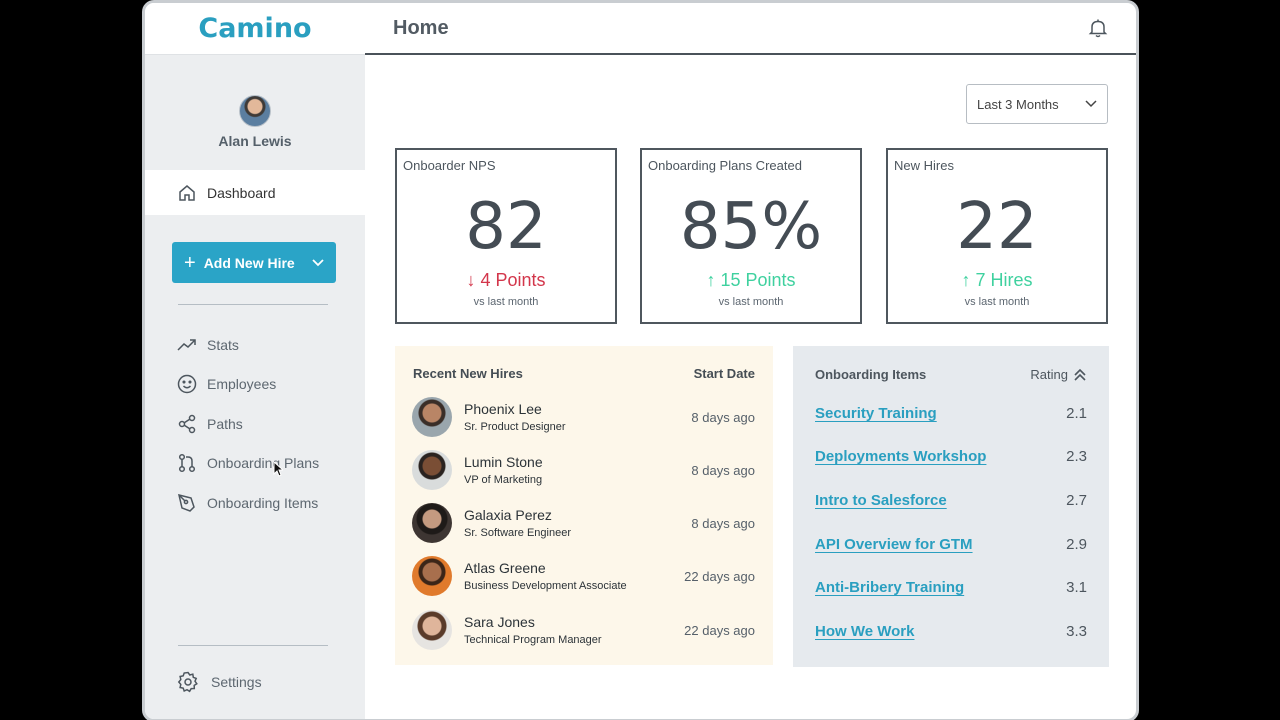  Describe the element at coordinates (890, 587) in the screenshot. I see `onboarding-item-link: Anti-Bribery Training` at that location.